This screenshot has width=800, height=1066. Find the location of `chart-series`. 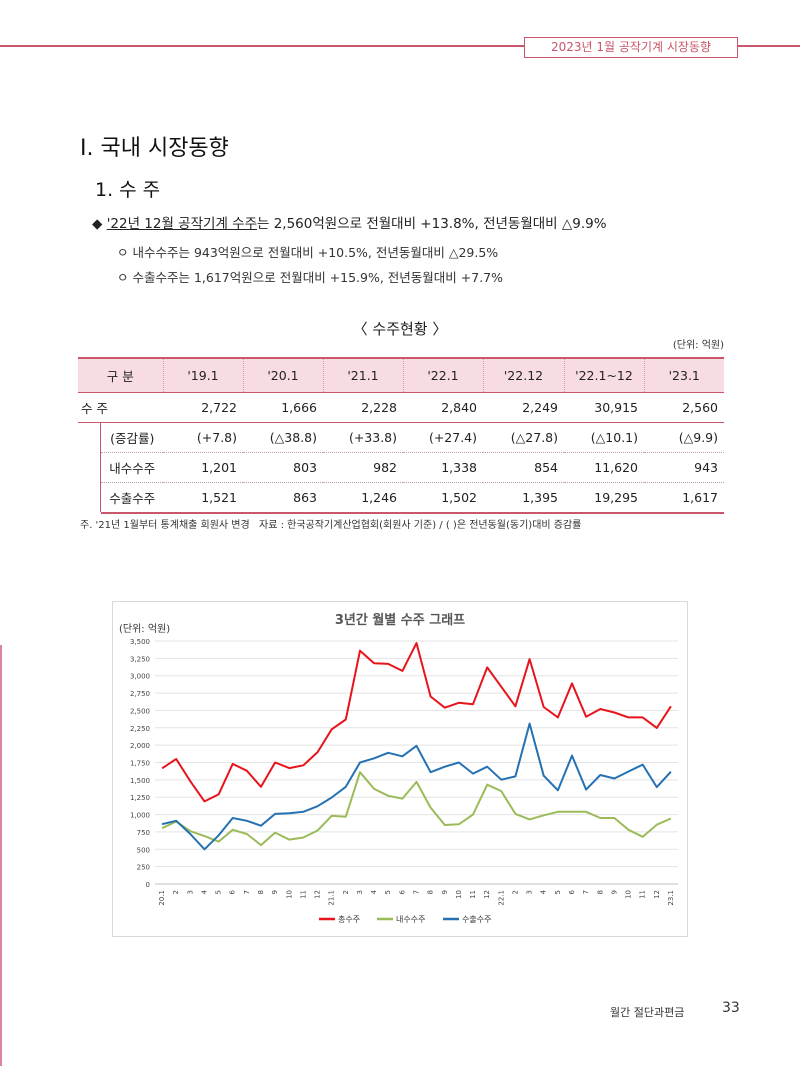

chart-series is located at coordinates (416, 746).